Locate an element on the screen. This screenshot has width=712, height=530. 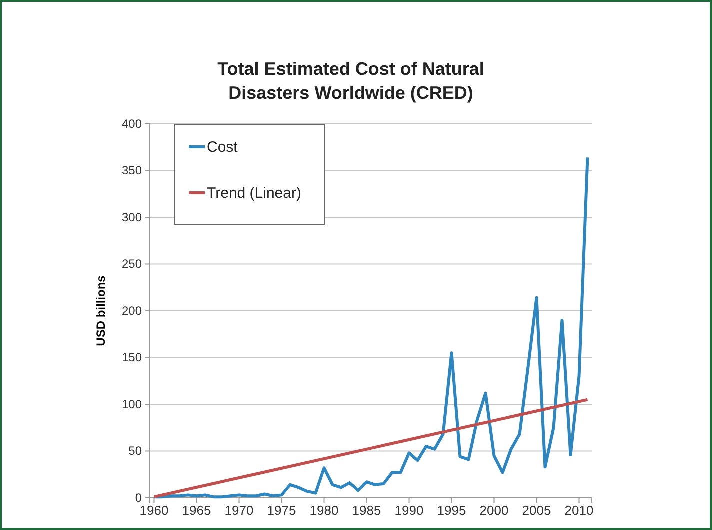
x-tick-label: 1985 is located at coordinates (367, 510).